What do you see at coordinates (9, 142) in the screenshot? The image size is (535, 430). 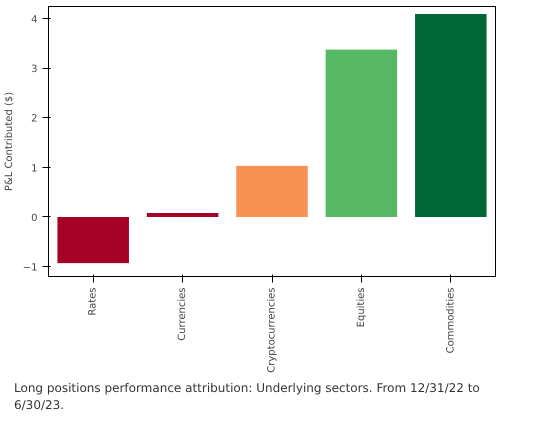 I see `y-axis-title: P&L Contributed ($)` at bounding box center [9, 142].